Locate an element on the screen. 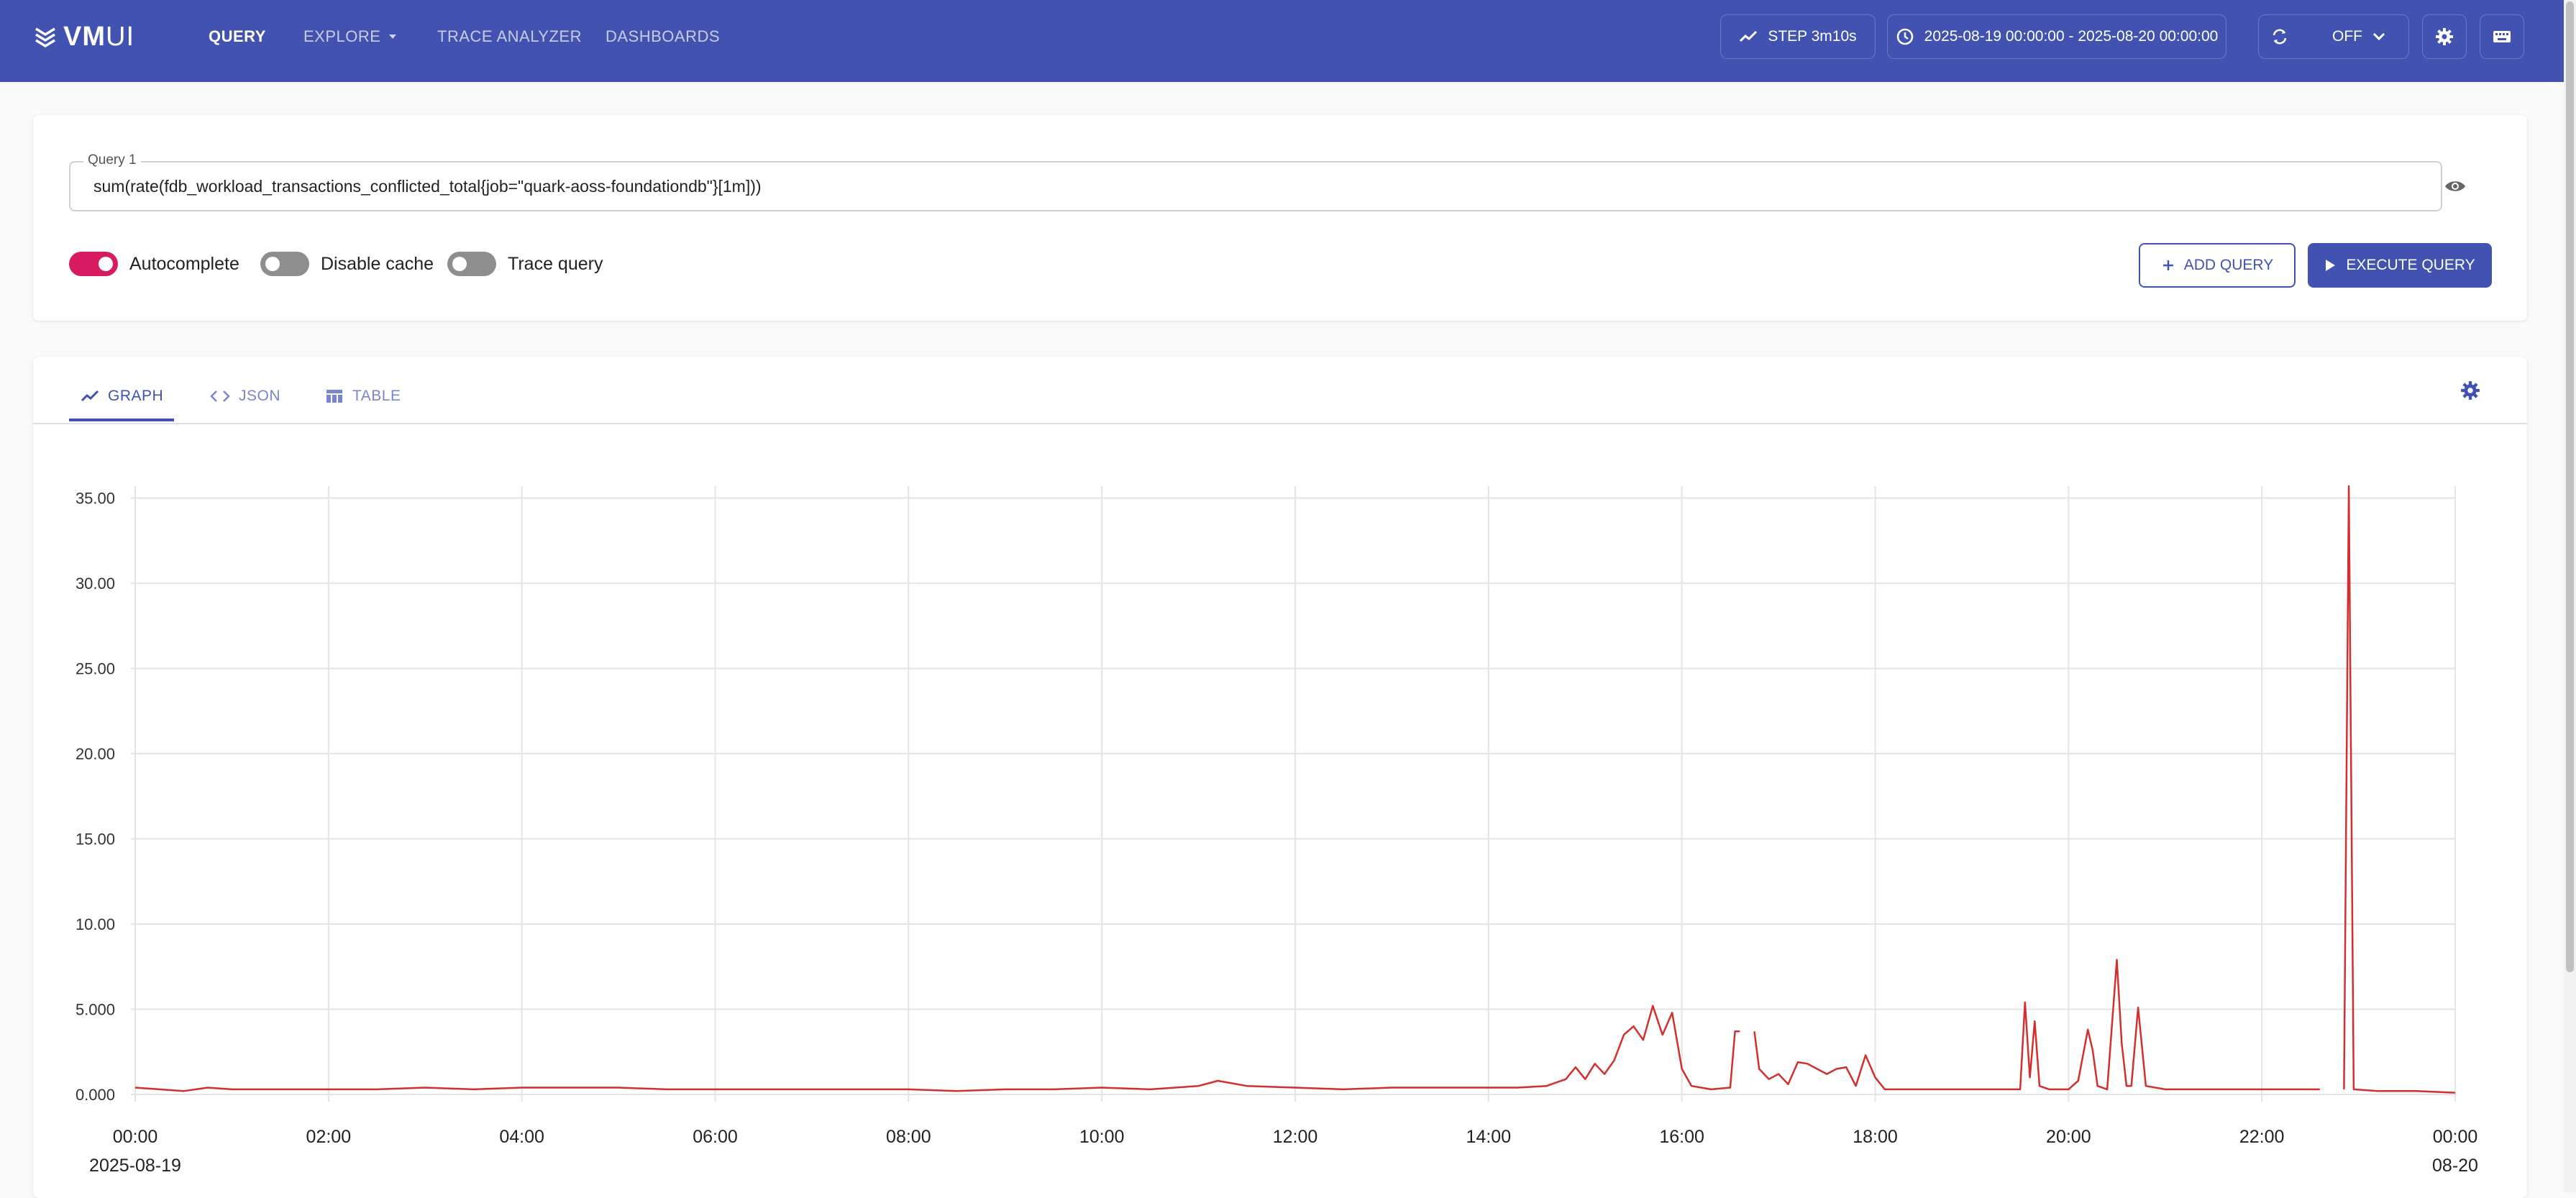 Image resolution: width=2576 pixels, height=1198 pixels. plus-icon is located at coordinates (2167, 265).